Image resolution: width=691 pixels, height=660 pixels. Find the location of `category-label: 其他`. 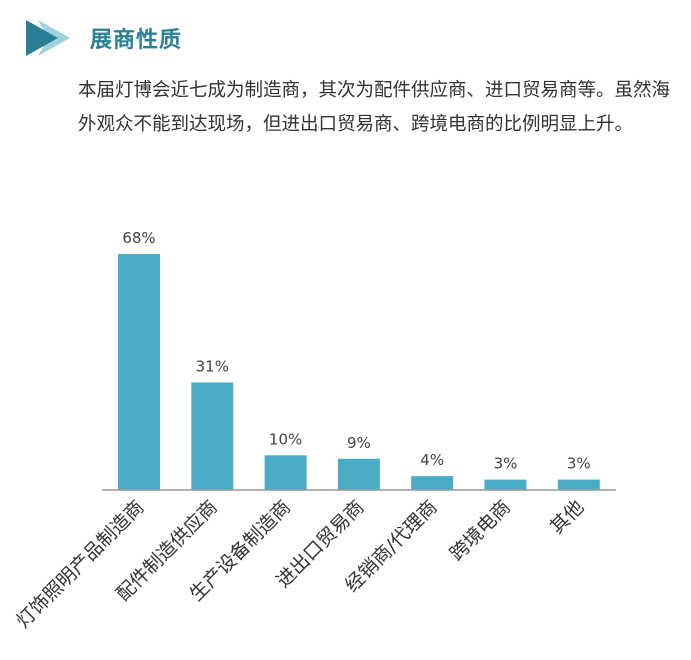

category-label: 其他 is located at coordinates (567, 517).